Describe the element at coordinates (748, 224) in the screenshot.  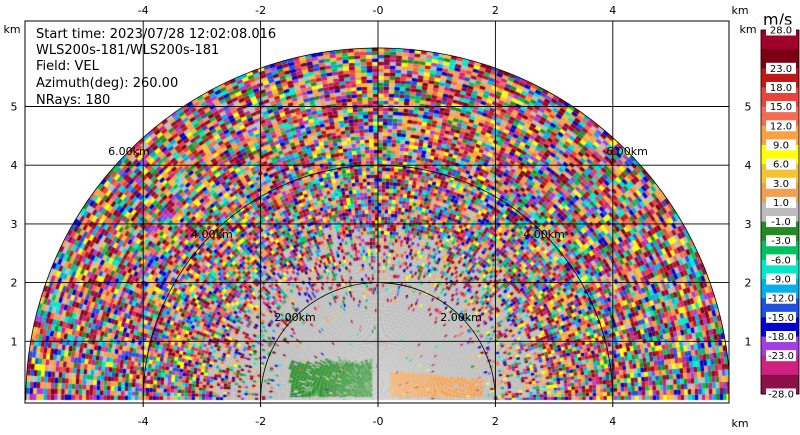
I see `y-tick-label-right: 3` at that location.